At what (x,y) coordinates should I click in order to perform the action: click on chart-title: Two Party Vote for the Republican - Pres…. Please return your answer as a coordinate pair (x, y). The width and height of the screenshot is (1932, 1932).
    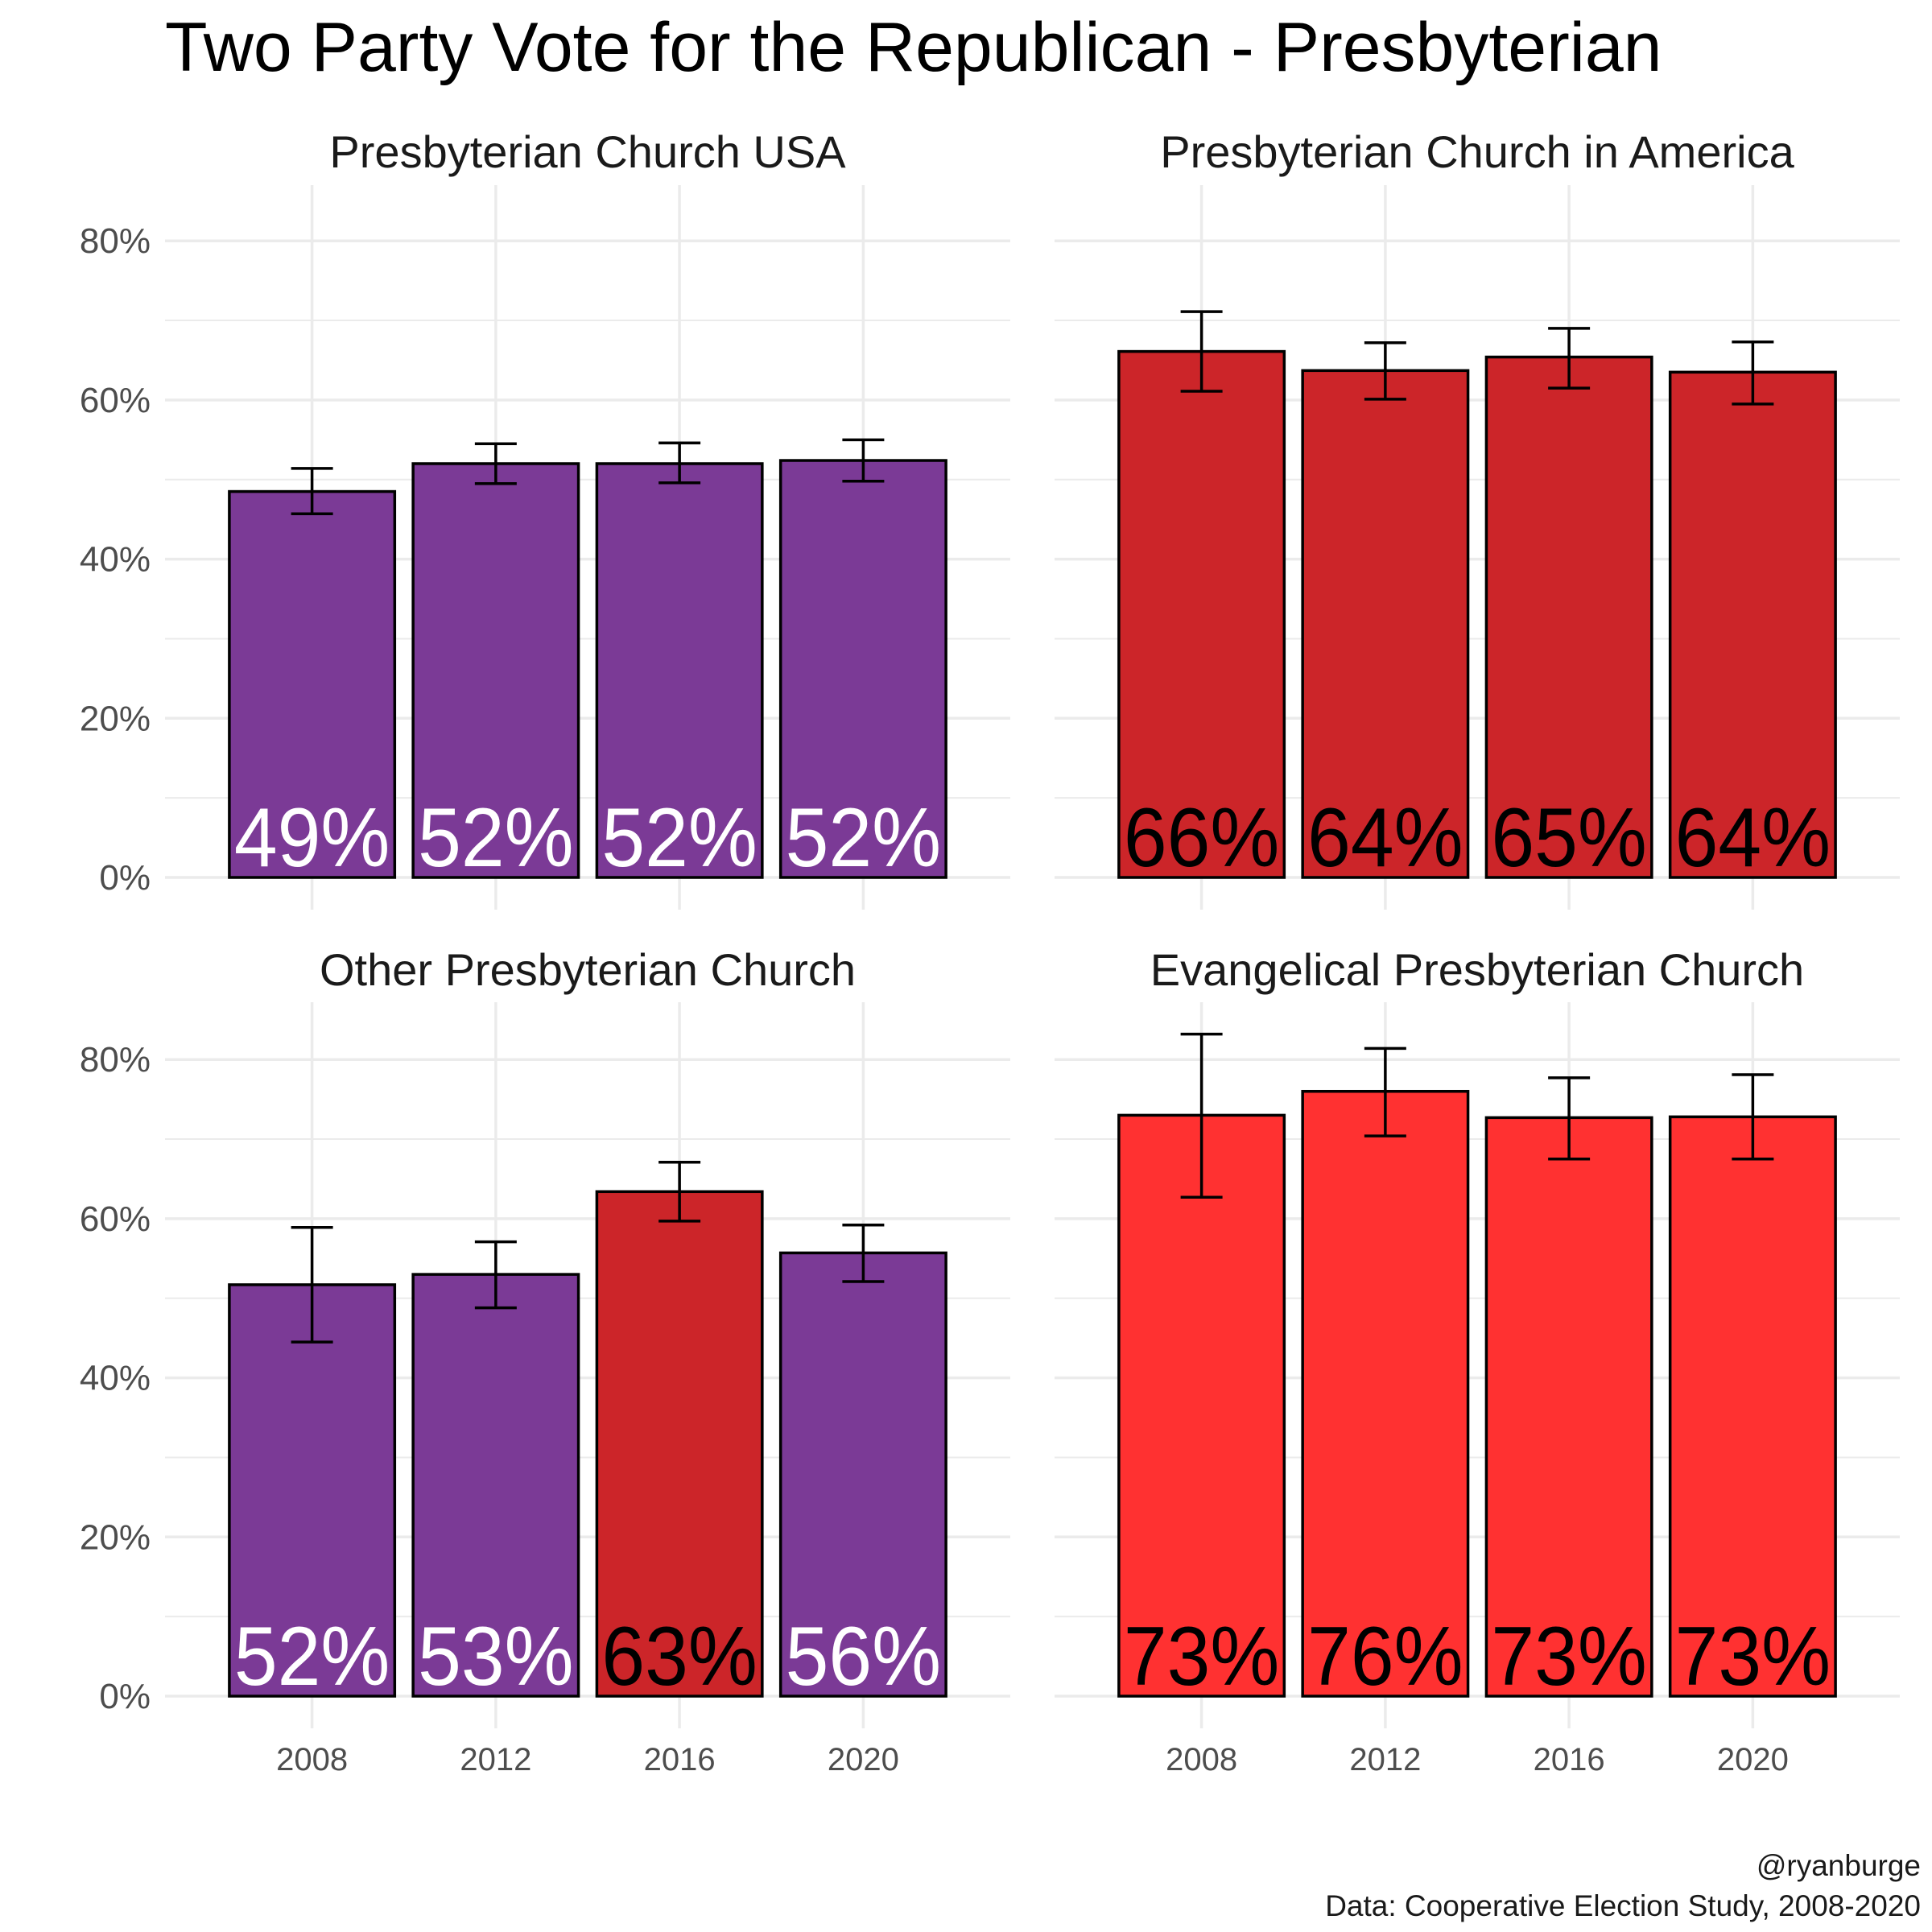
    Looking at the image, I should click on (913, 47).